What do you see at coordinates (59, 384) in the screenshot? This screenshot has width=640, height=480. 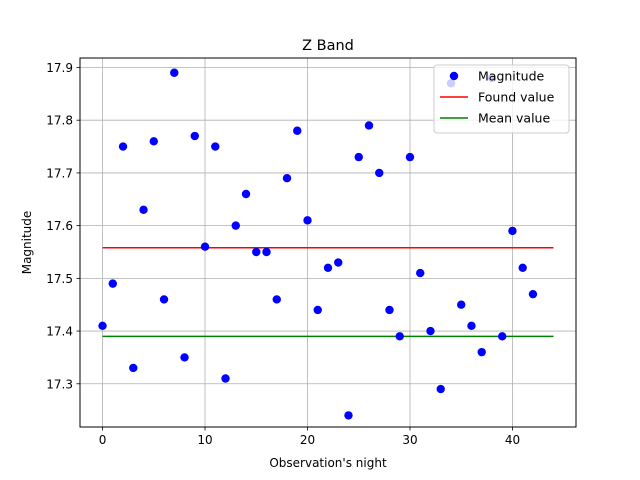 I see `y-tick-label: 17.3` at bounding box center [59, 384].